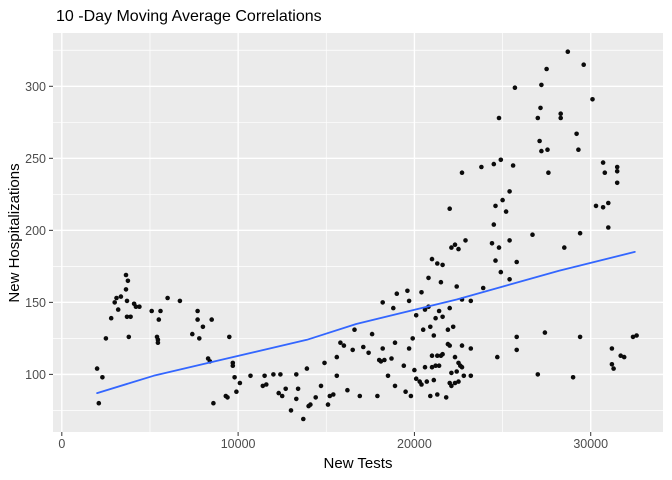 Image resolution: width=672 pixels, height=480 pixels. Describe the element at coordinates (35, 303) in the screenshot. I see `y-tick-label: 150` at that location.